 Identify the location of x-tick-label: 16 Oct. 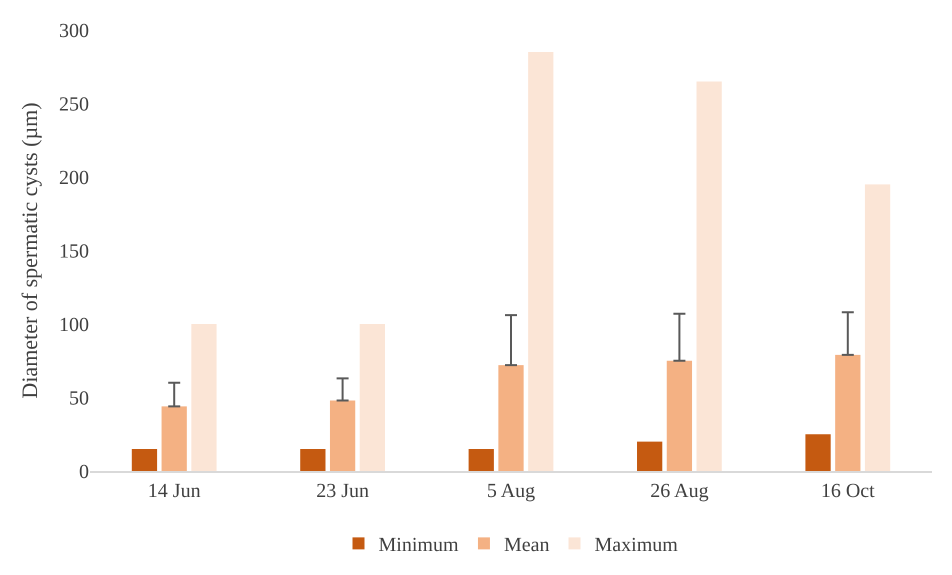
(848, 491).